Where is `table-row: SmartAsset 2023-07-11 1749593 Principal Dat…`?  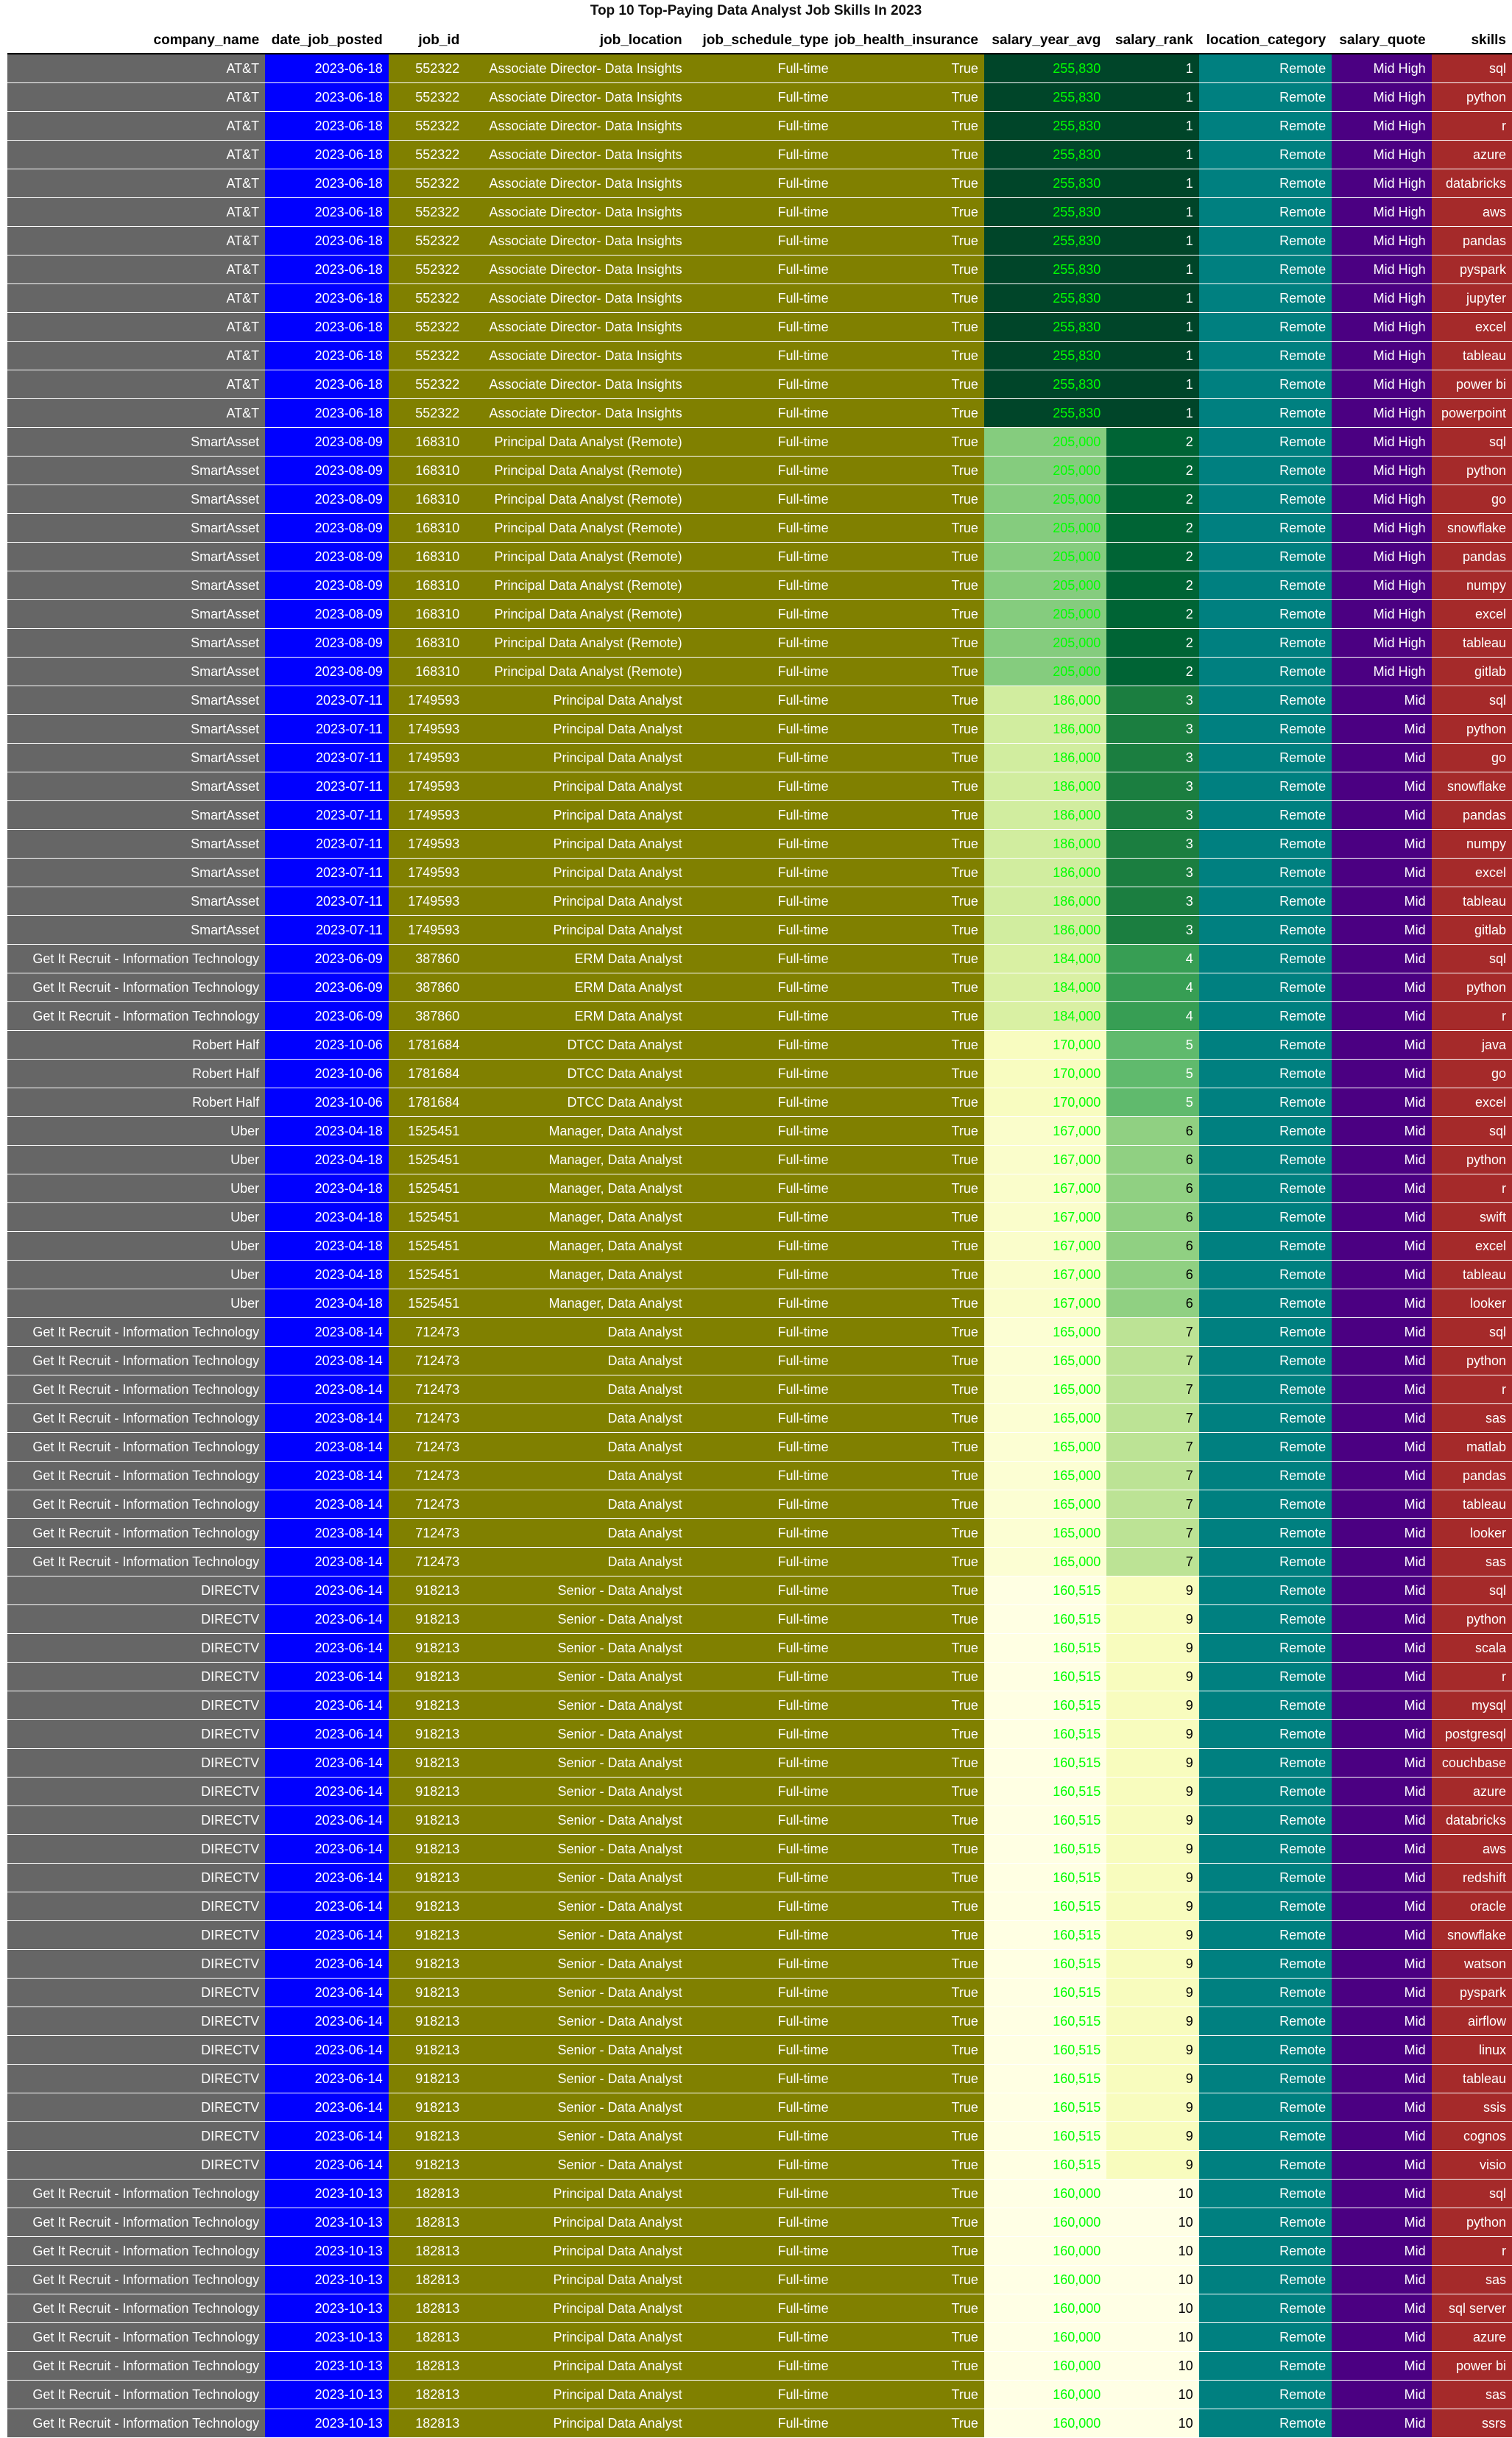
table-row: SmartAsset 2023-07-11 1749593 Principal Dat… is located at coordinates (759, 700).